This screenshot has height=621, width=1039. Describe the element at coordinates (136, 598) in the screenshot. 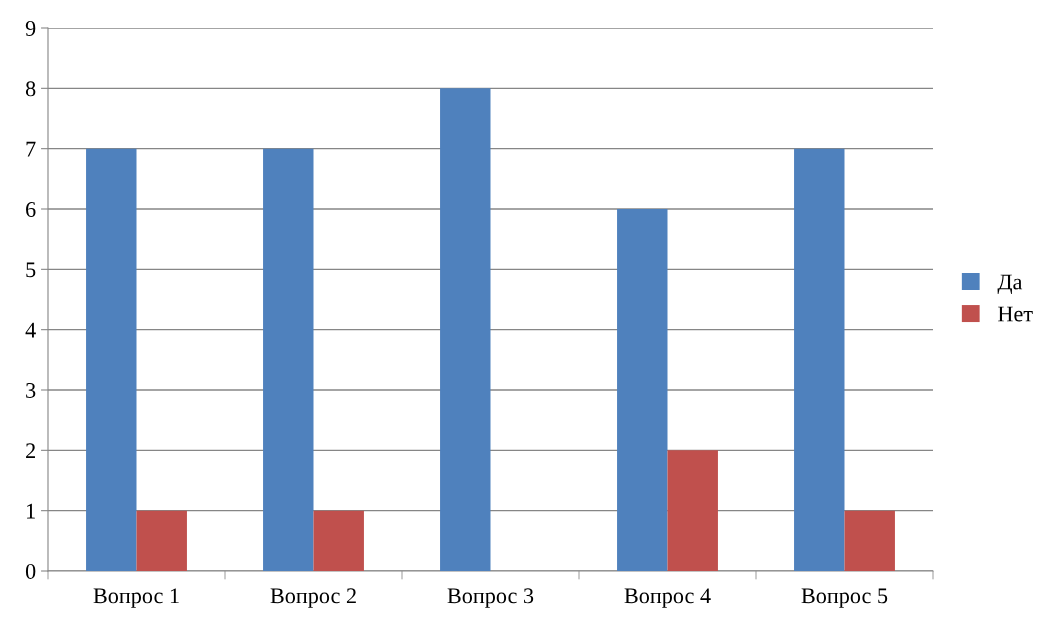

I see `x-tick-label: Вопрос 1` at that location.